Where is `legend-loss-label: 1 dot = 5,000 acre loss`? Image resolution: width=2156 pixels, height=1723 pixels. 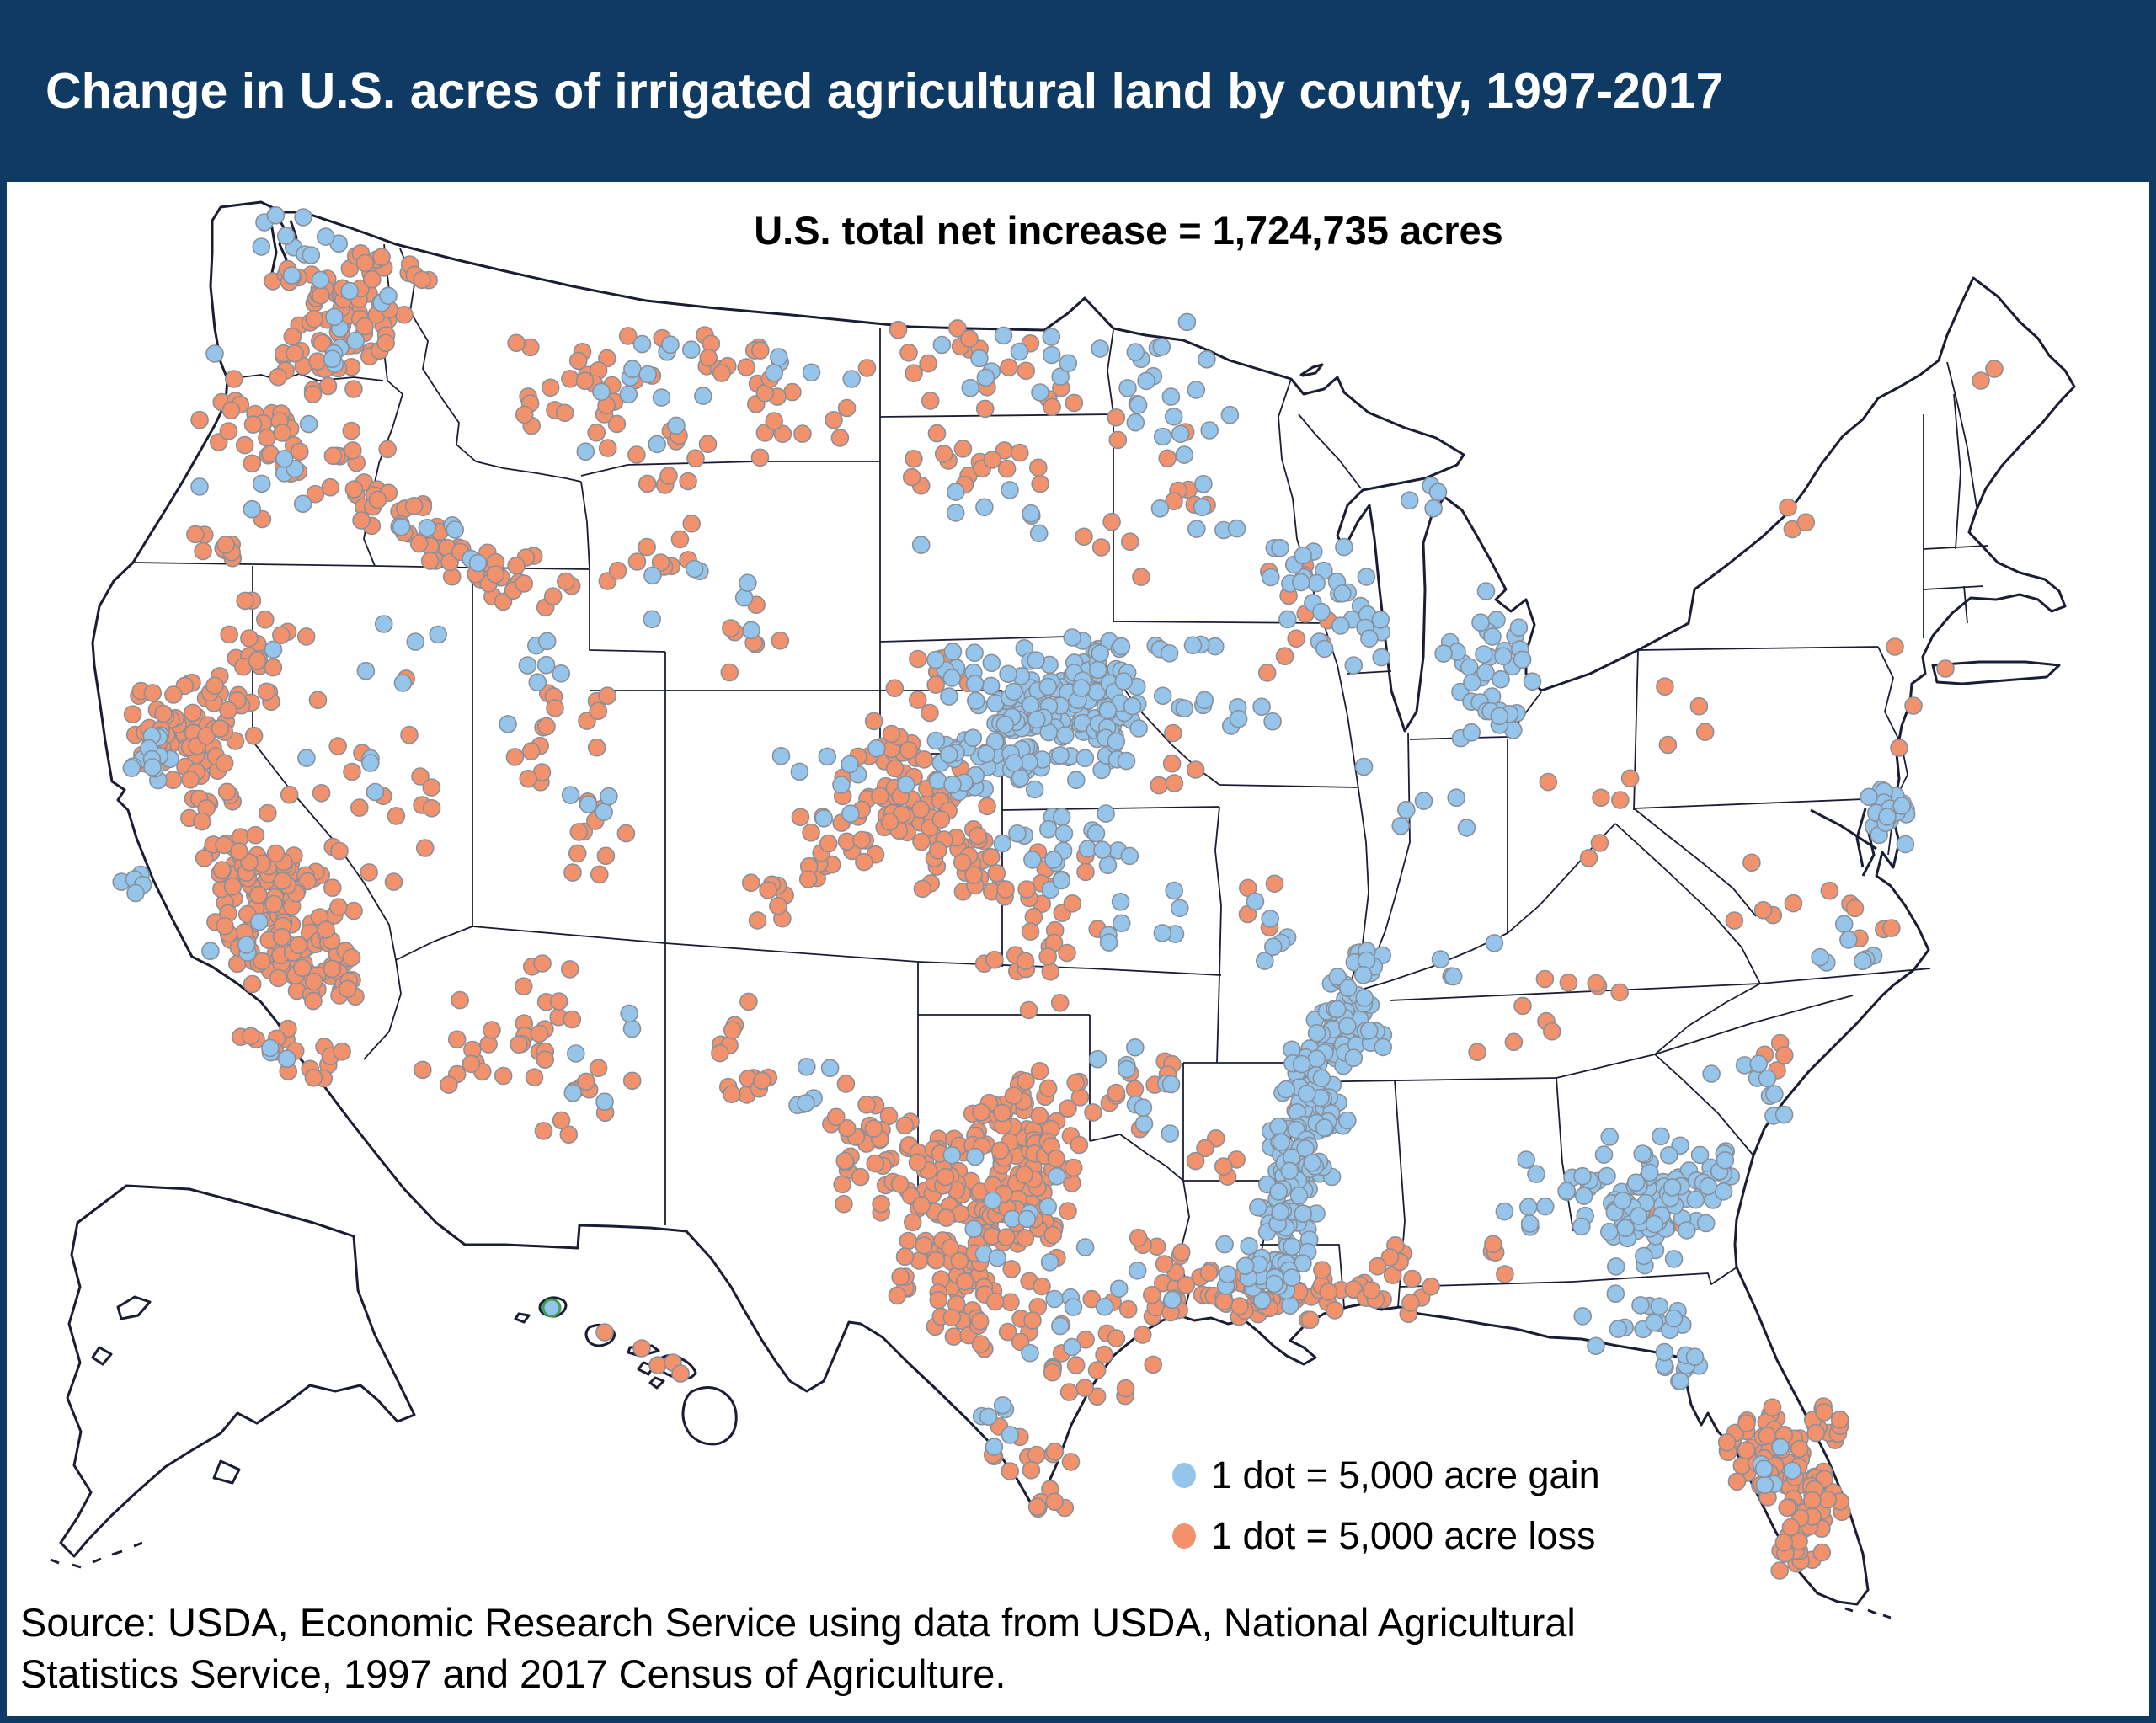 legend-loss-label: 1 dot = 5,000 acre loss is located at coordinates (1403, 1535).